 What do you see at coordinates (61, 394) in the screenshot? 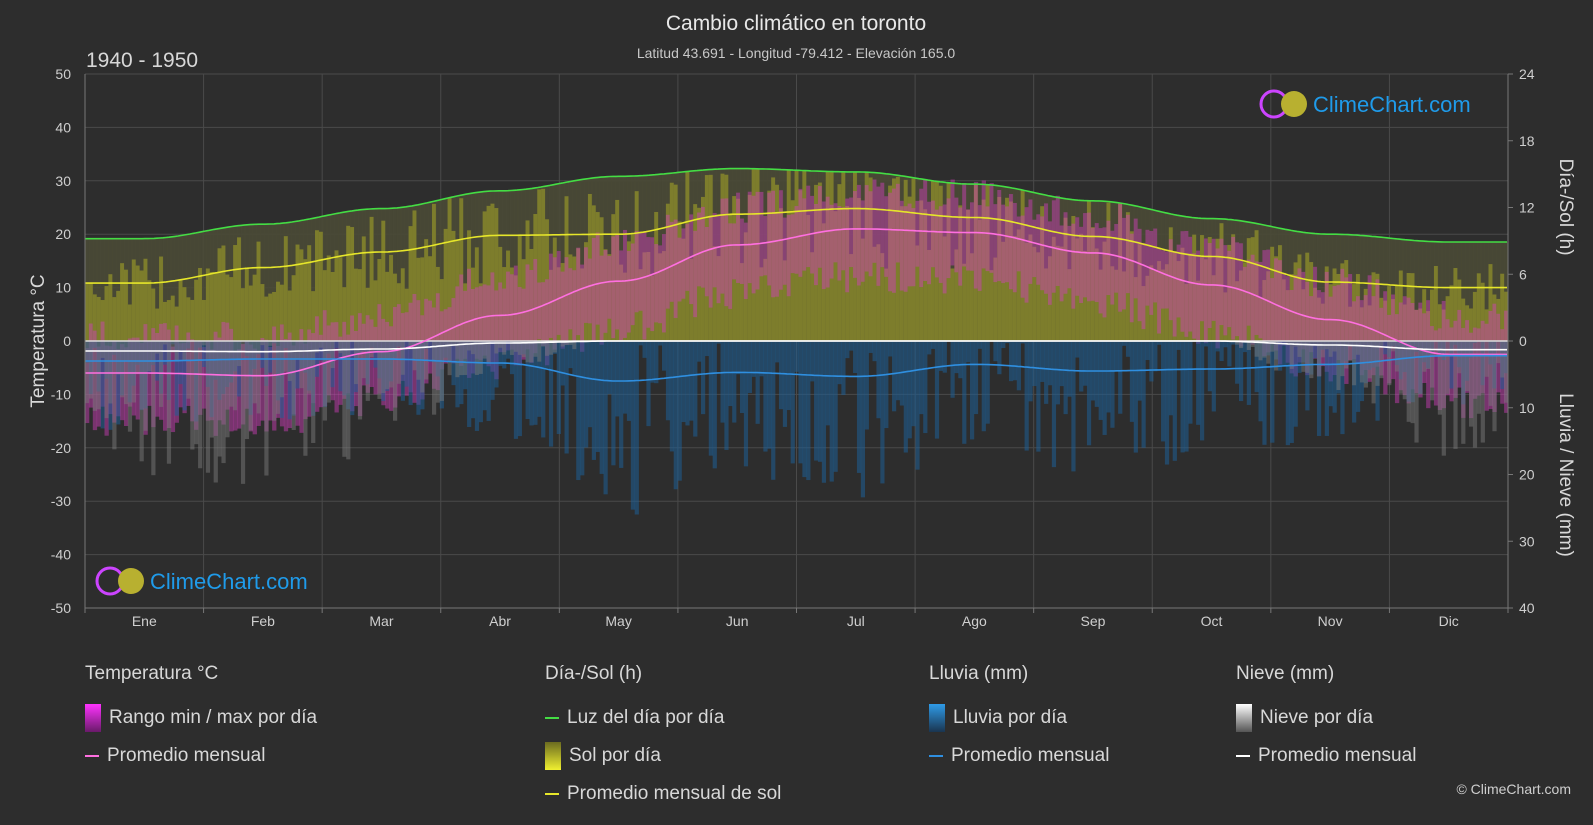
I see `left-tick-label: -10` at bounding box center [61, 394].